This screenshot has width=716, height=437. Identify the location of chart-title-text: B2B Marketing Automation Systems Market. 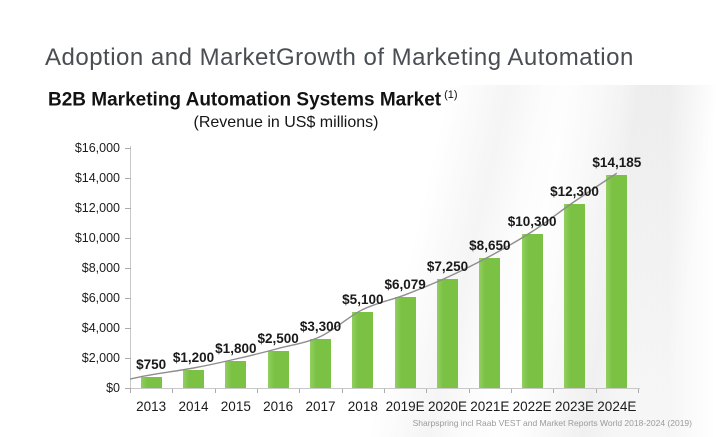
(245, 100).